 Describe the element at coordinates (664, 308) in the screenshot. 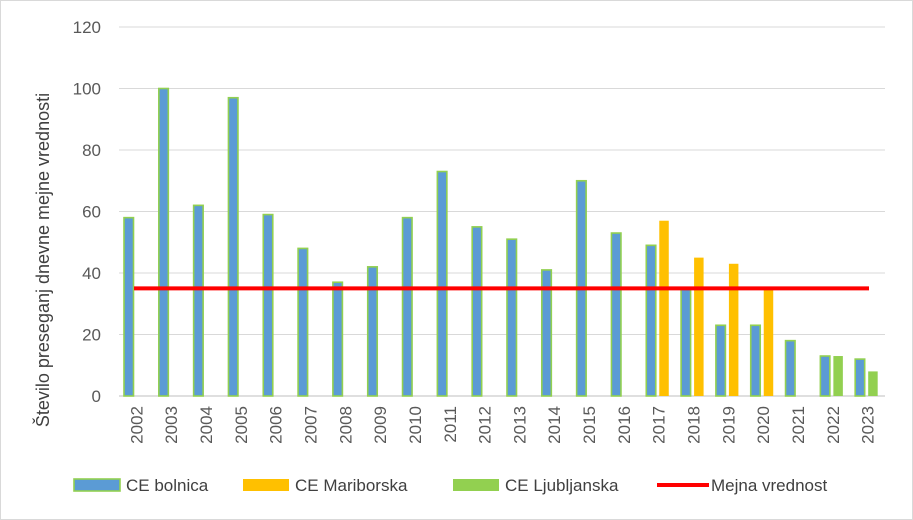

I see `bar-ce-mariborska-2017` at that location.